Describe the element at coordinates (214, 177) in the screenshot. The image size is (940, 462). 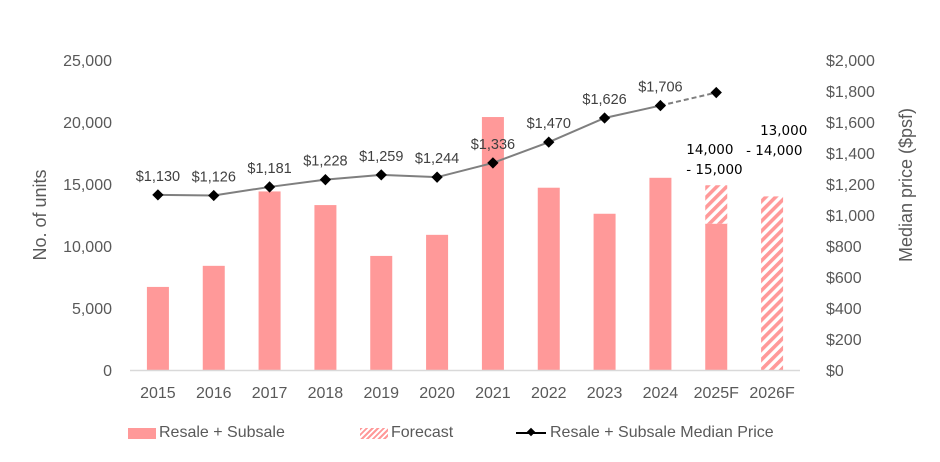
I see `price-label-2016: $1,126` at that location.